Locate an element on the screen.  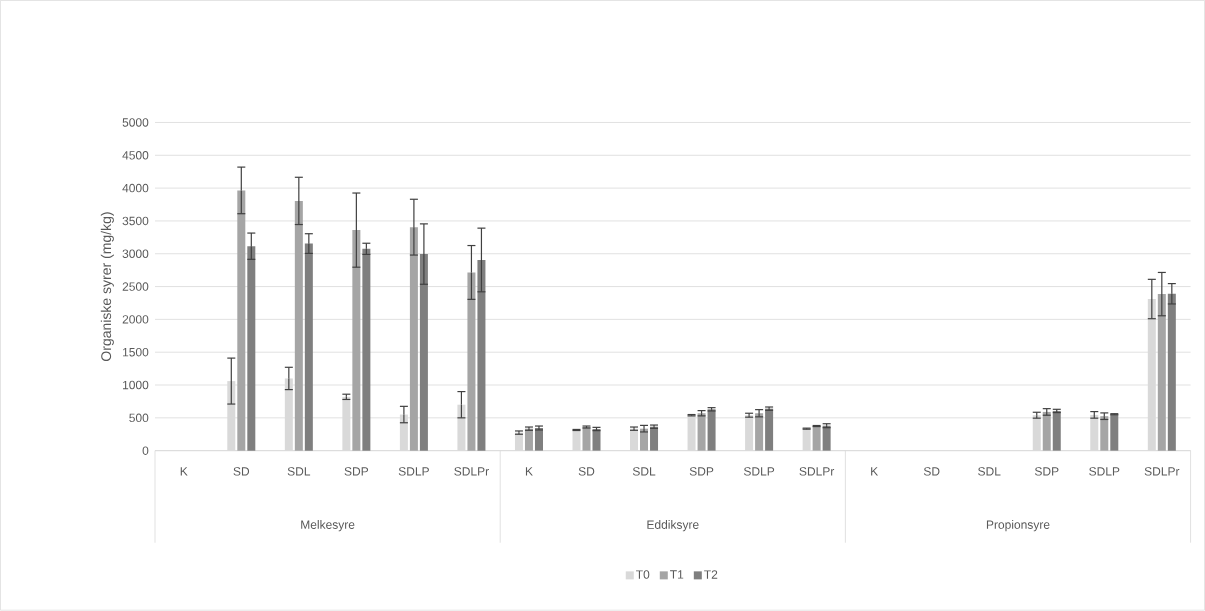
y-tick-label: 2000 is located at coordinates (135, 319).